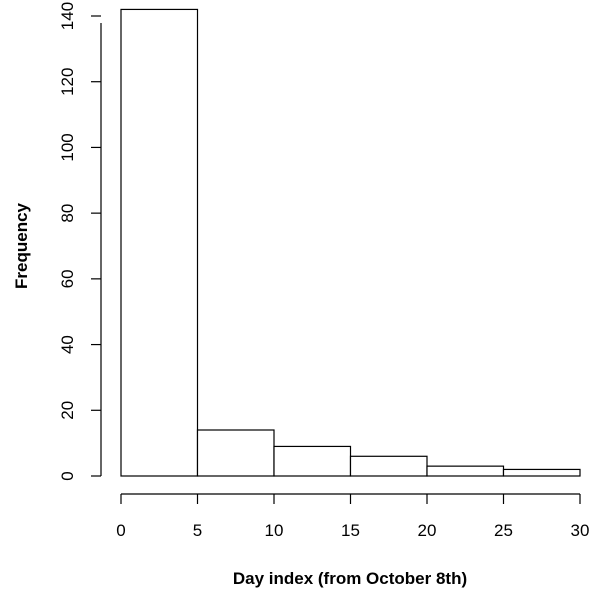 The height and width of the screenshot is (591, 596). What do you see at coordinates (353, 516) in the screenshot?
I see `x-axis: 0 5 10 15 20 25 30` at bounding box center [353, 516].